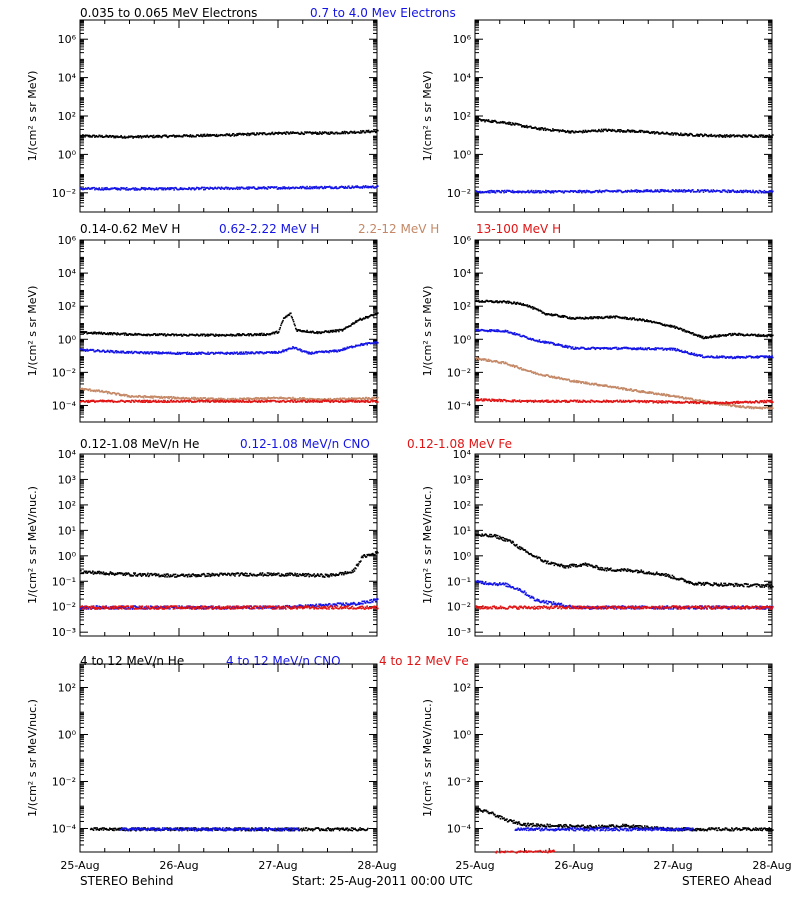  Describe the element at coordinates (459, 405) in the screenshot. I see `y-tick-label: 10⁻⁴` at that location.